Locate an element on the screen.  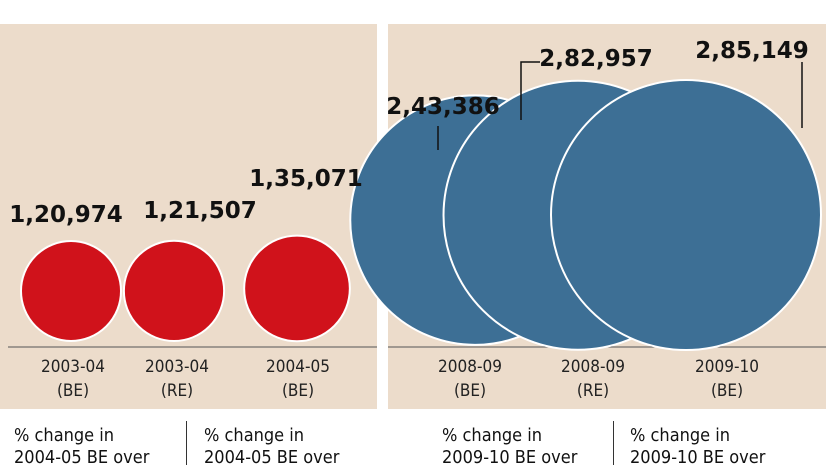
data-label: 1,20,974 is located at coordinates (66, 215).